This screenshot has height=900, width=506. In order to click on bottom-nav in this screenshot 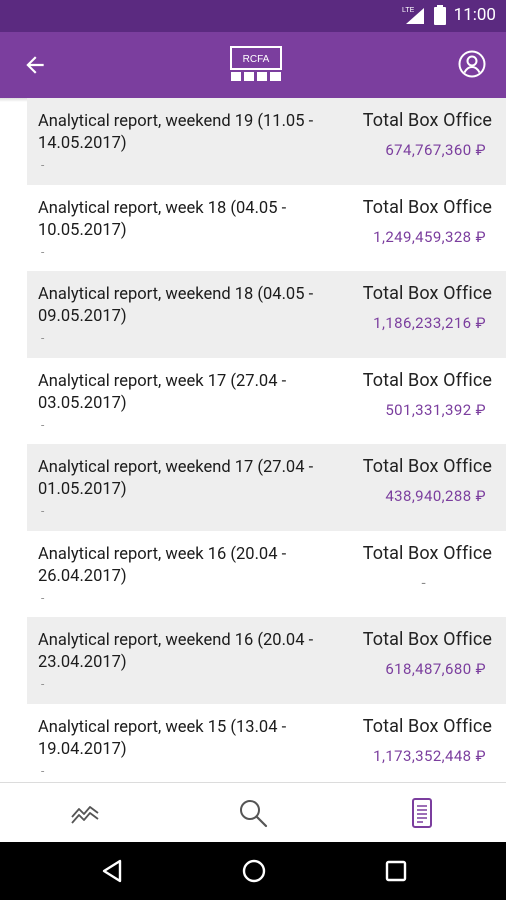, I will do `click(253, 812)`.